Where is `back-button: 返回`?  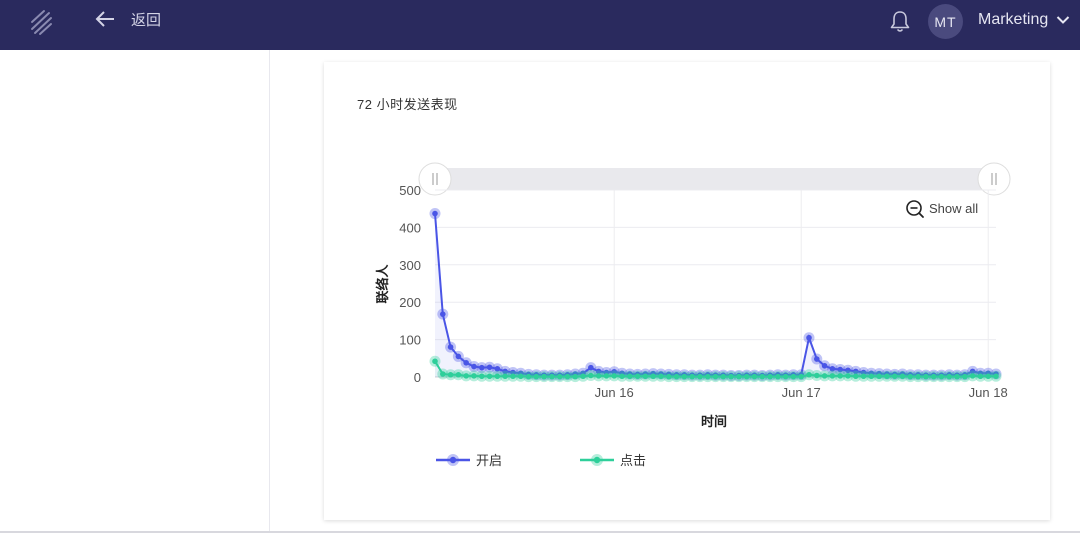 back-button: 返回 is located at coordinates (128, 19).